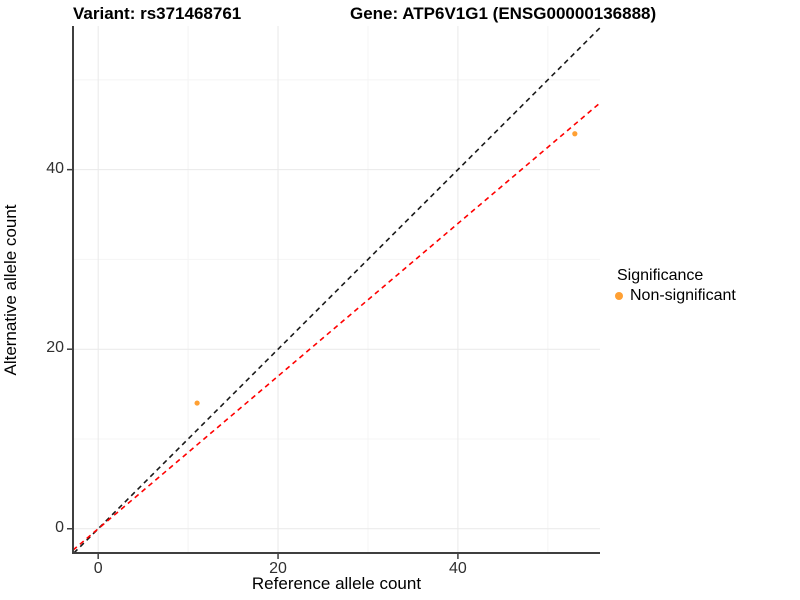 The width and height of the screenshot is (800, 600). What do you see at coordinates (10, 290) in the screenshot?
I see `y-axis-title: Alternative allele count` at bounding box center [10, 290].